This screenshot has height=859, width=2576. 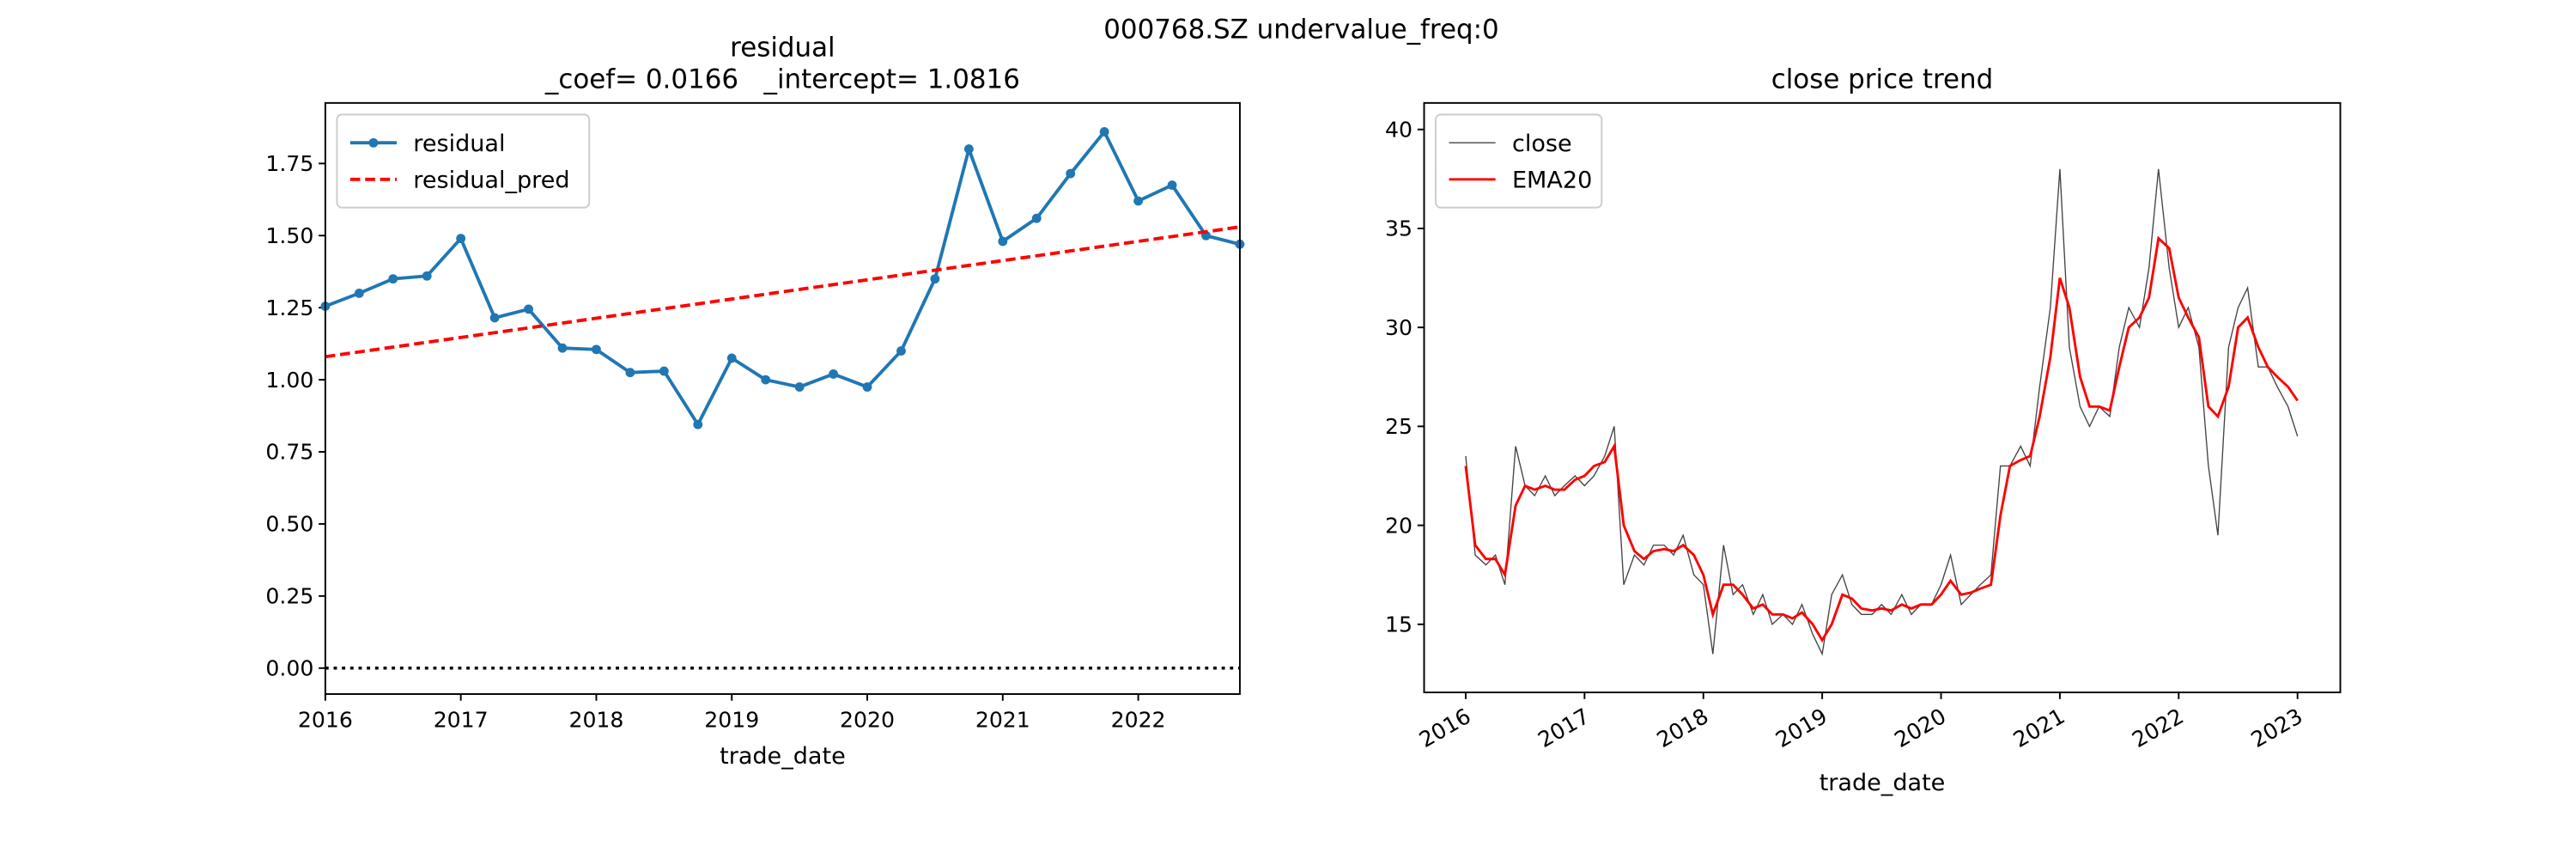 I want to click on y-tick-label: 0.25, so click(x=289, y=597).